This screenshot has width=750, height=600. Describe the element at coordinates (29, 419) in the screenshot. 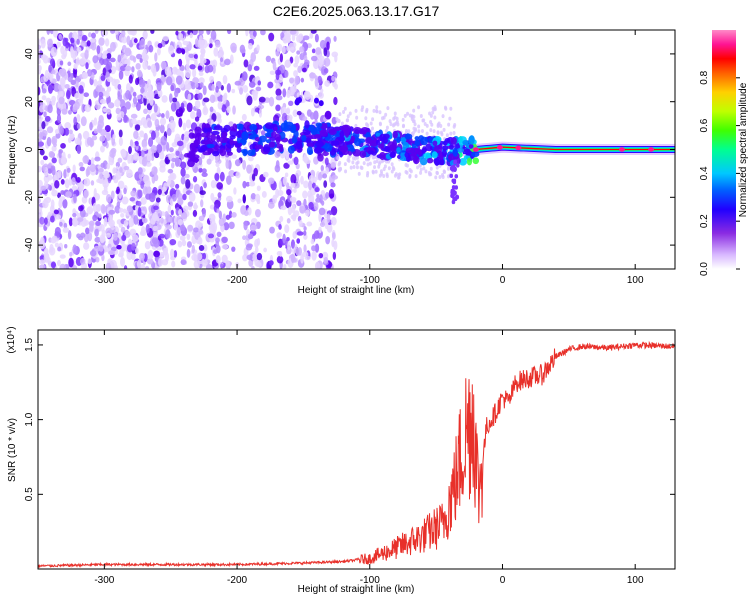

I see `y-tick-label: 1.0` at that location.